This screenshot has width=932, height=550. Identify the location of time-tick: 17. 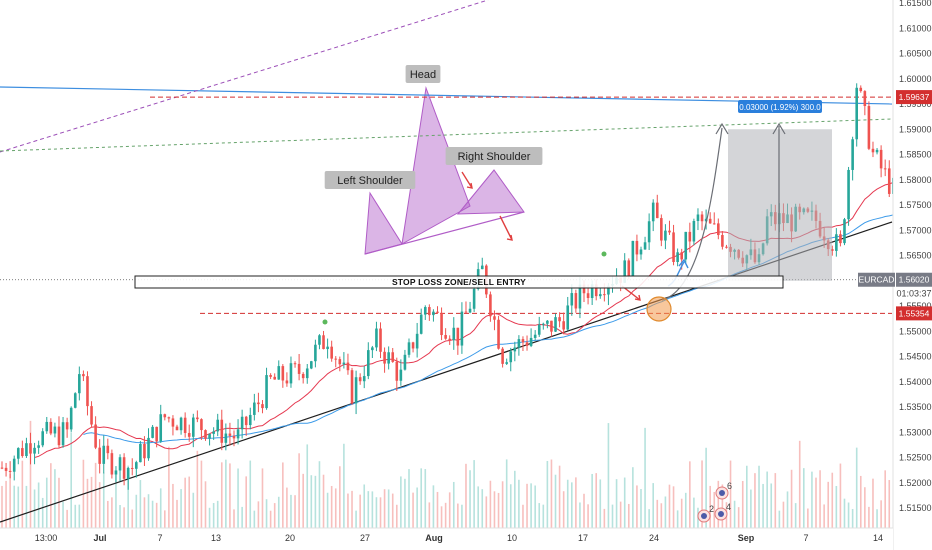
(583, 538).